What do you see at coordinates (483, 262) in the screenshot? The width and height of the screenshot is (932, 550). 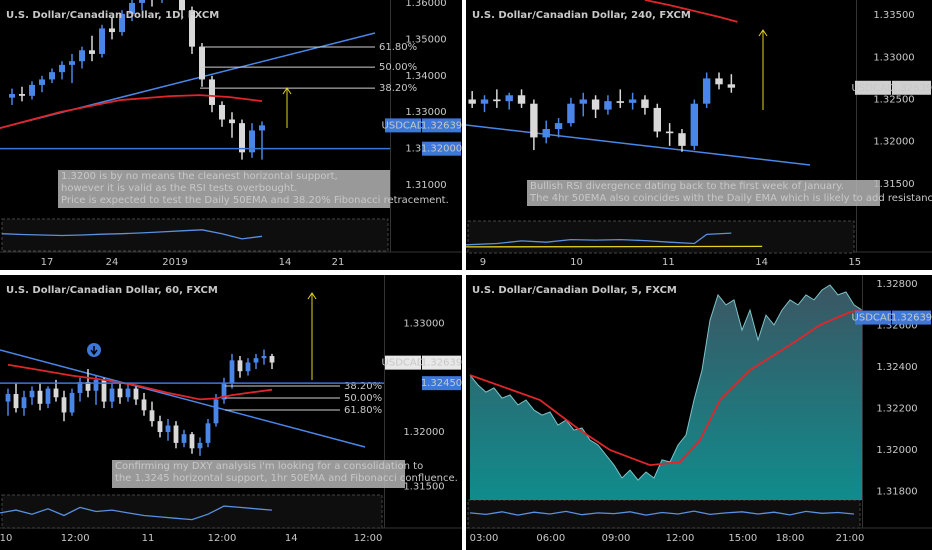 I see `x-tick-label: 9` at bounding box center [483, 262].